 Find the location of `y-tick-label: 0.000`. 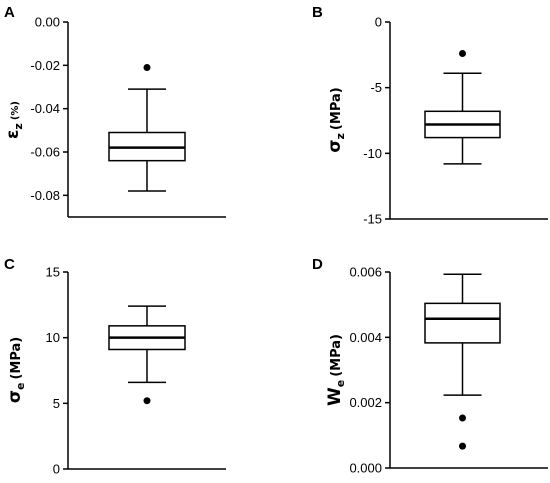

y-tick-label: 0.000 is located at coordinates (365, 468).